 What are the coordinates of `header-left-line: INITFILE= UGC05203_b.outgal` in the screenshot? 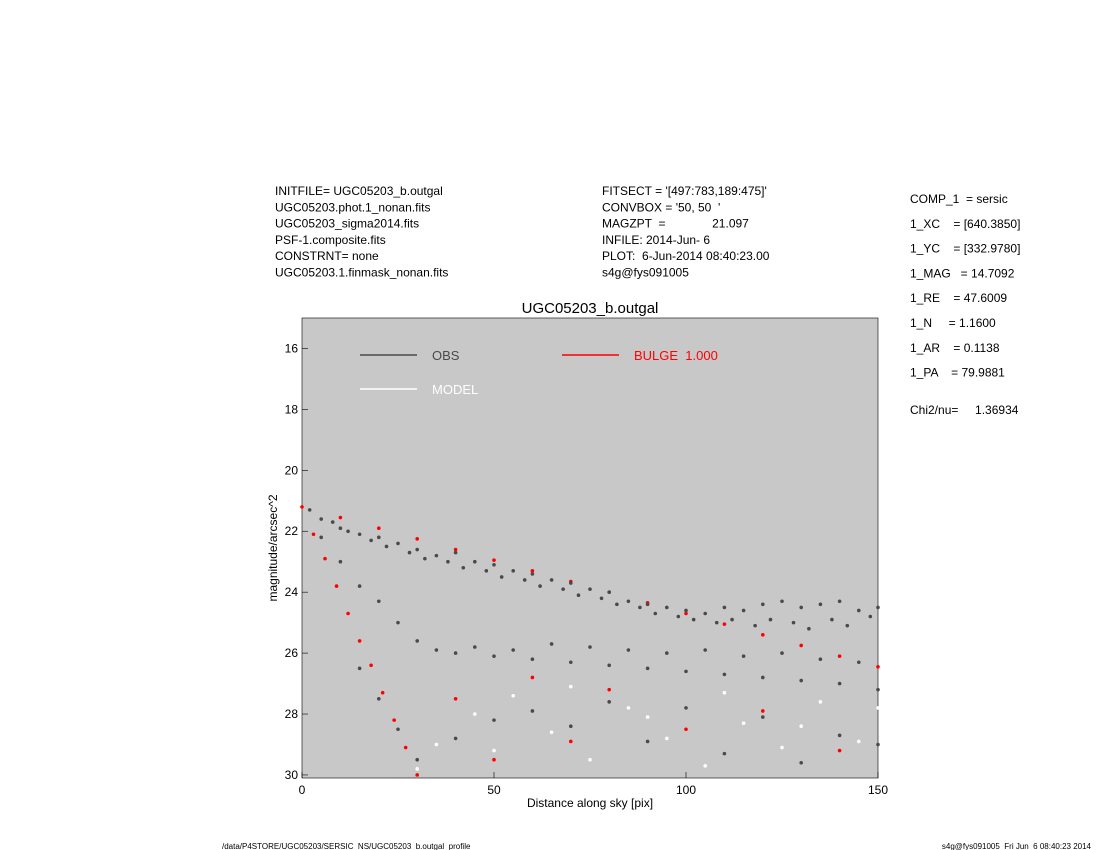 It's located at (359, 191).